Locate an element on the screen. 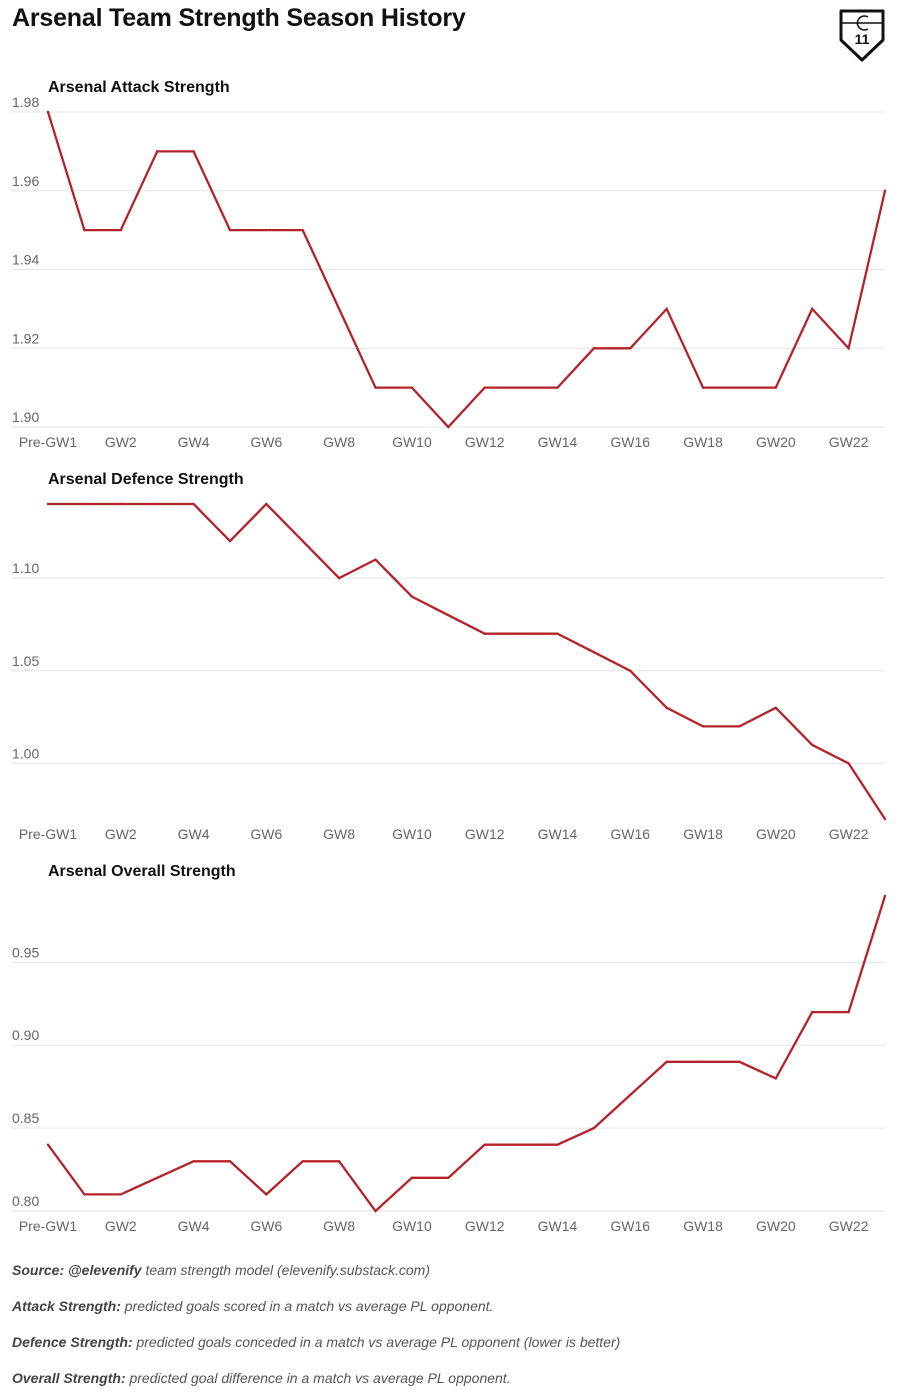  y-tick-label: 1.05 is located at coordinates (25, 661).